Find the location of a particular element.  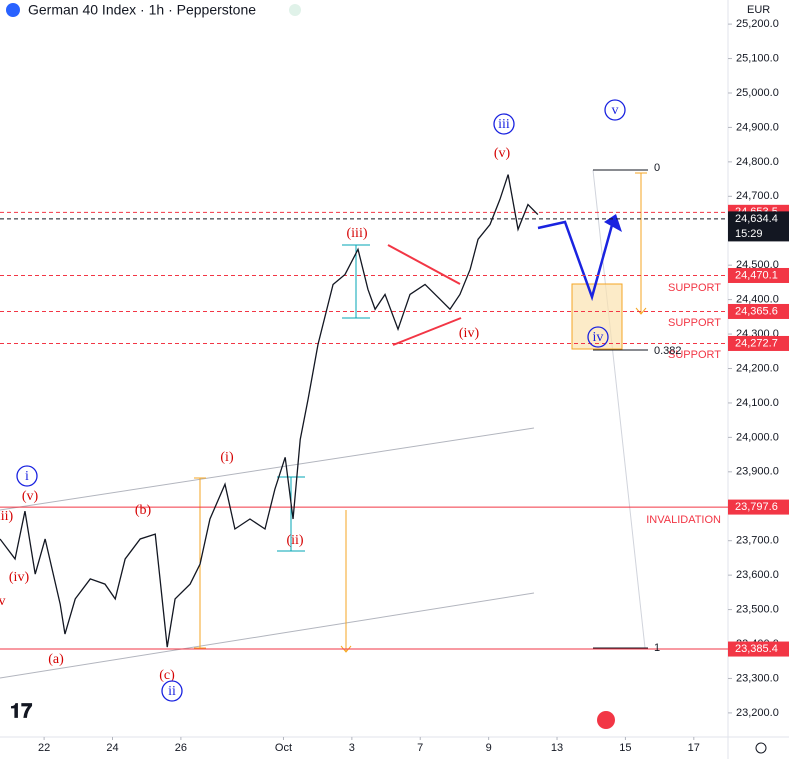

y-tick-label: 24,800.0 is located at coordinates (757, 162).